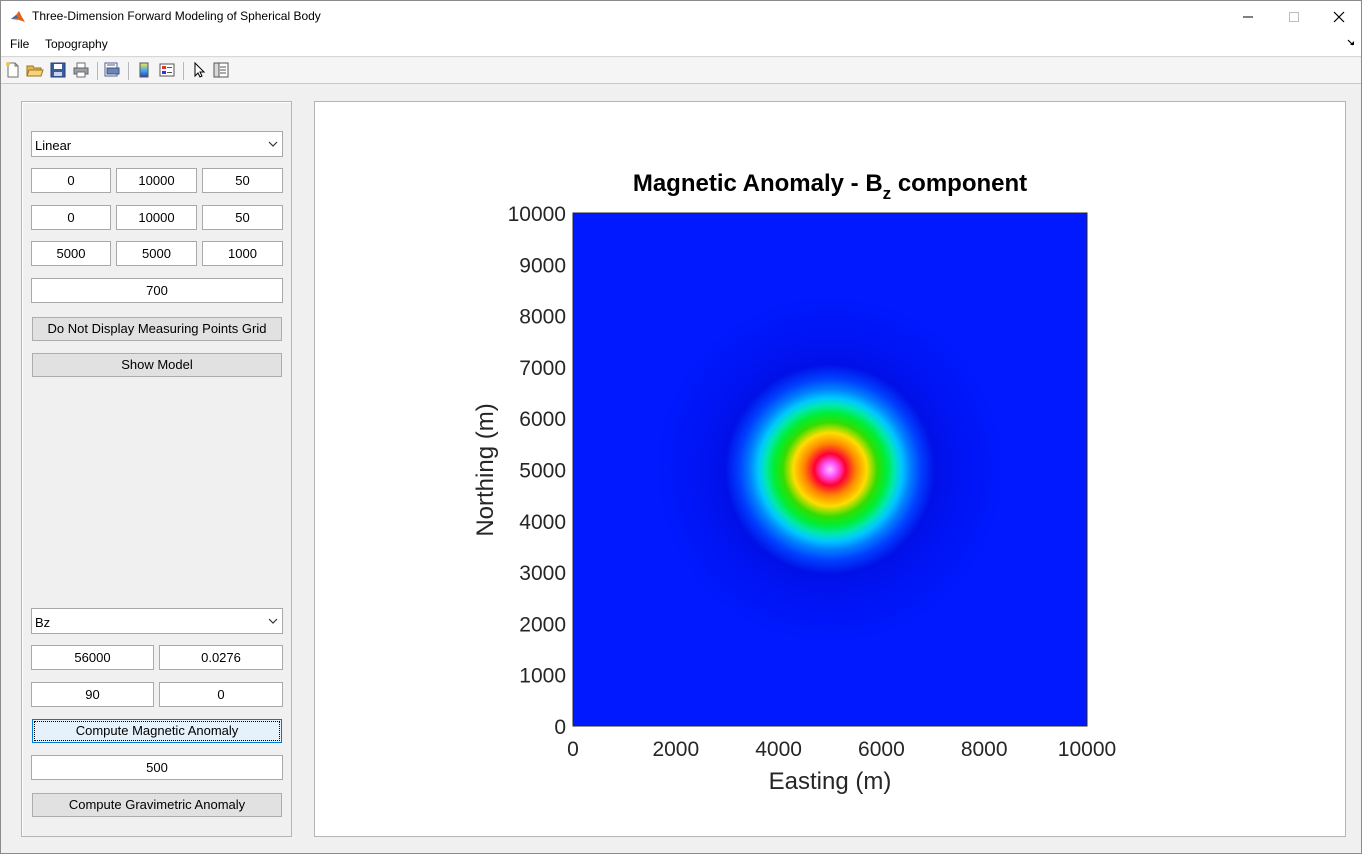 The width and height of the screenshot is (1362, 854). Describe the element at coordinates (984, 749) in the screenshot. I see `x-tick-label: 8000` at that location.